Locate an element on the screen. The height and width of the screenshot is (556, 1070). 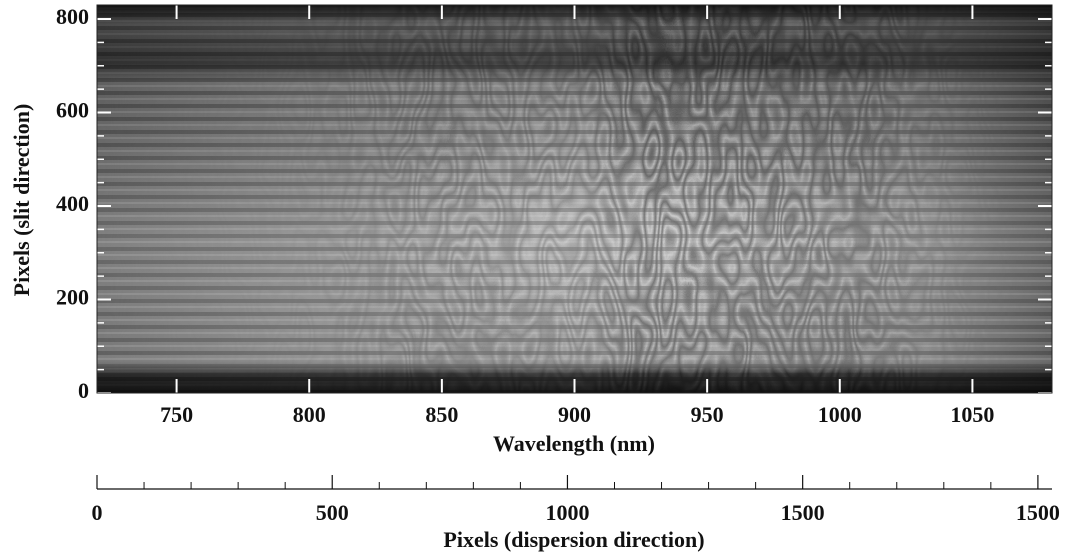
x2-tick-label: 500 is located at coordinates (332, 512).